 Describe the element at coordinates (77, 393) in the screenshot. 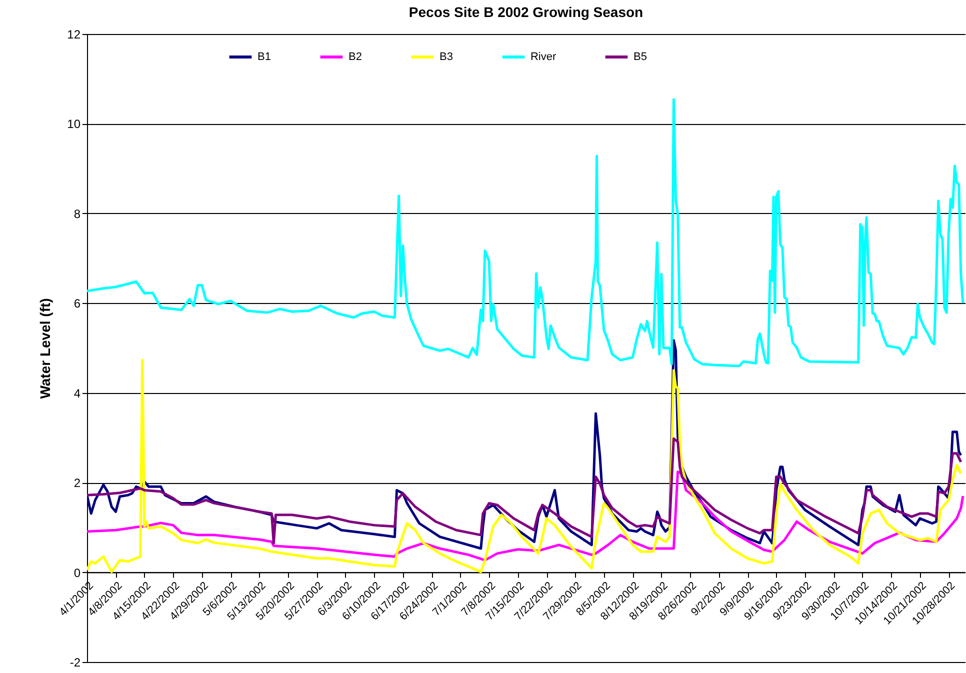

I see `y-tick-label: 4` at that location.